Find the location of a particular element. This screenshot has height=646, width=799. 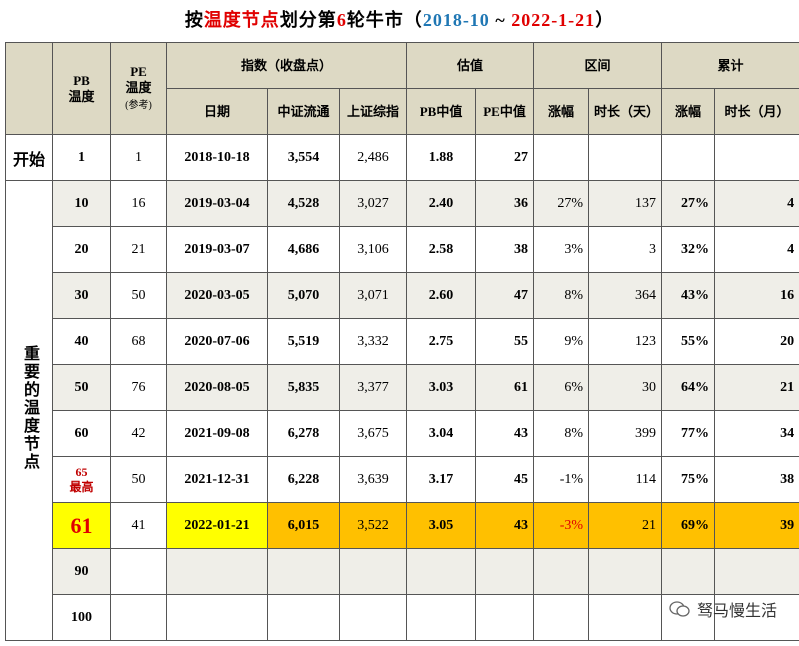

cell-text: 65 is located at coordinates (81, 471).